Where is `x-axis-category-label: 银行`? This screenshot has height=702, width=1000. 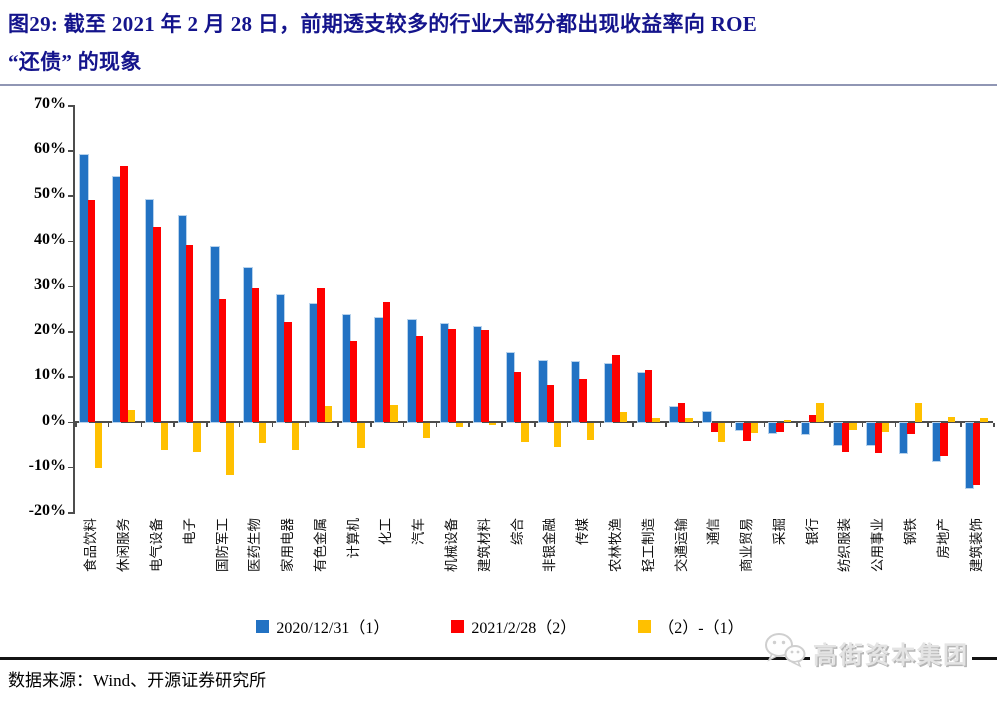 x-axis-category-label: 银行 is located at coordinates (812, 531).